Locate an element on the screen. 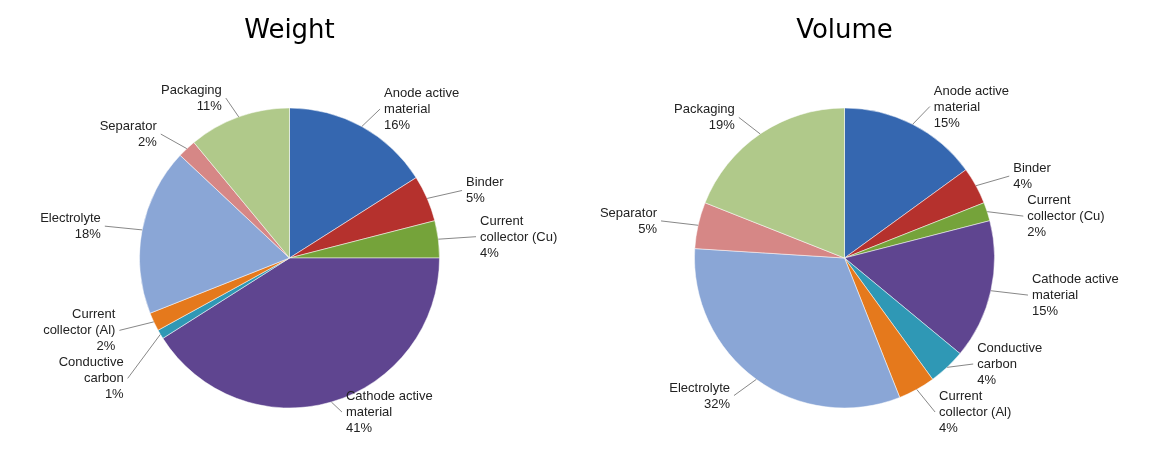 This screenshot has height=450, width=1158. data-label: 16% is located at coordinates (397, 125).